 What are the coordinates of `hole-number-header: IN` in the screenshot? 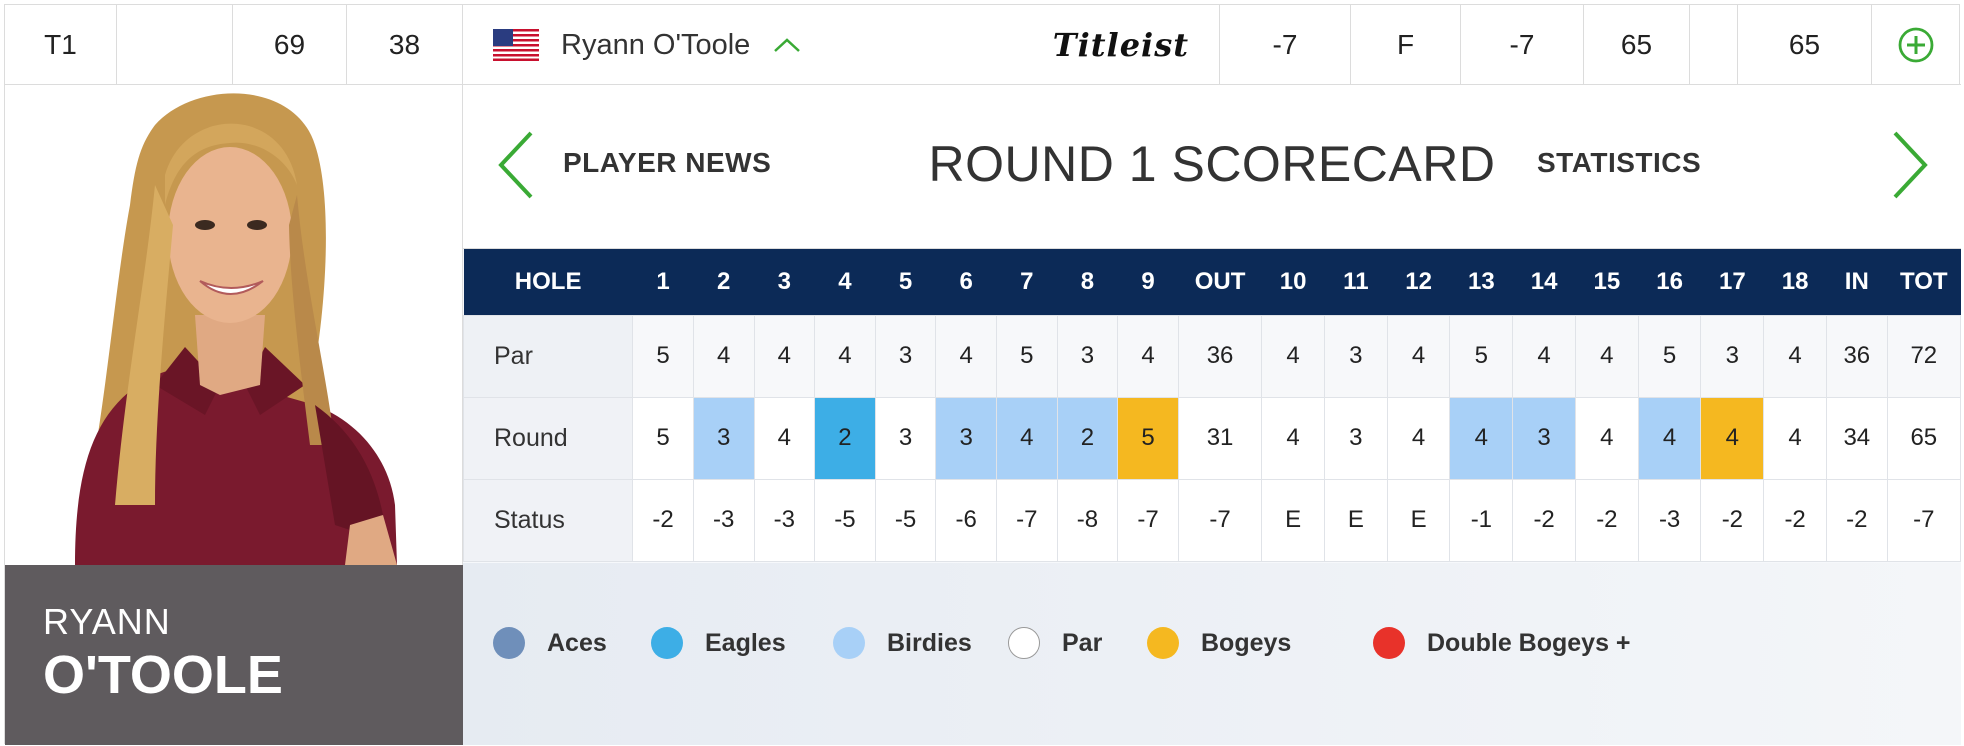 It's located at (1857, 282).